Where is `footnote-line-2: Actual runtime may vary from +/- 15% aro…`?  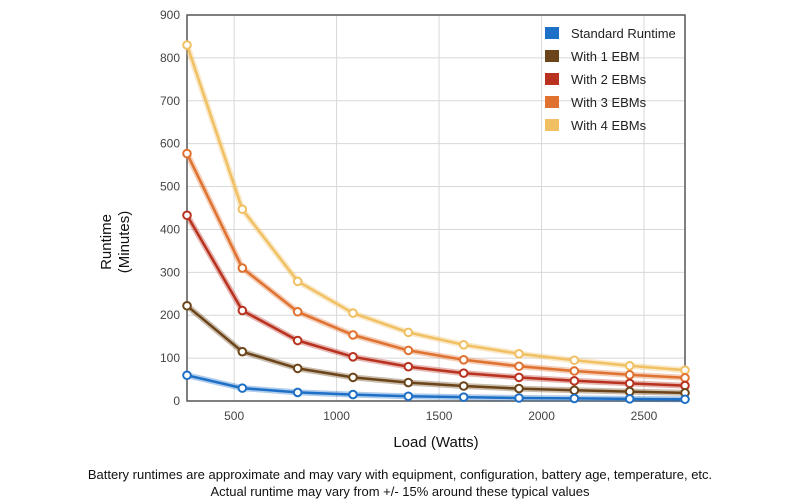
footnote-line-2: Actual runtime may vary from +/- 15% aro… is located at coordinates (400, 491).